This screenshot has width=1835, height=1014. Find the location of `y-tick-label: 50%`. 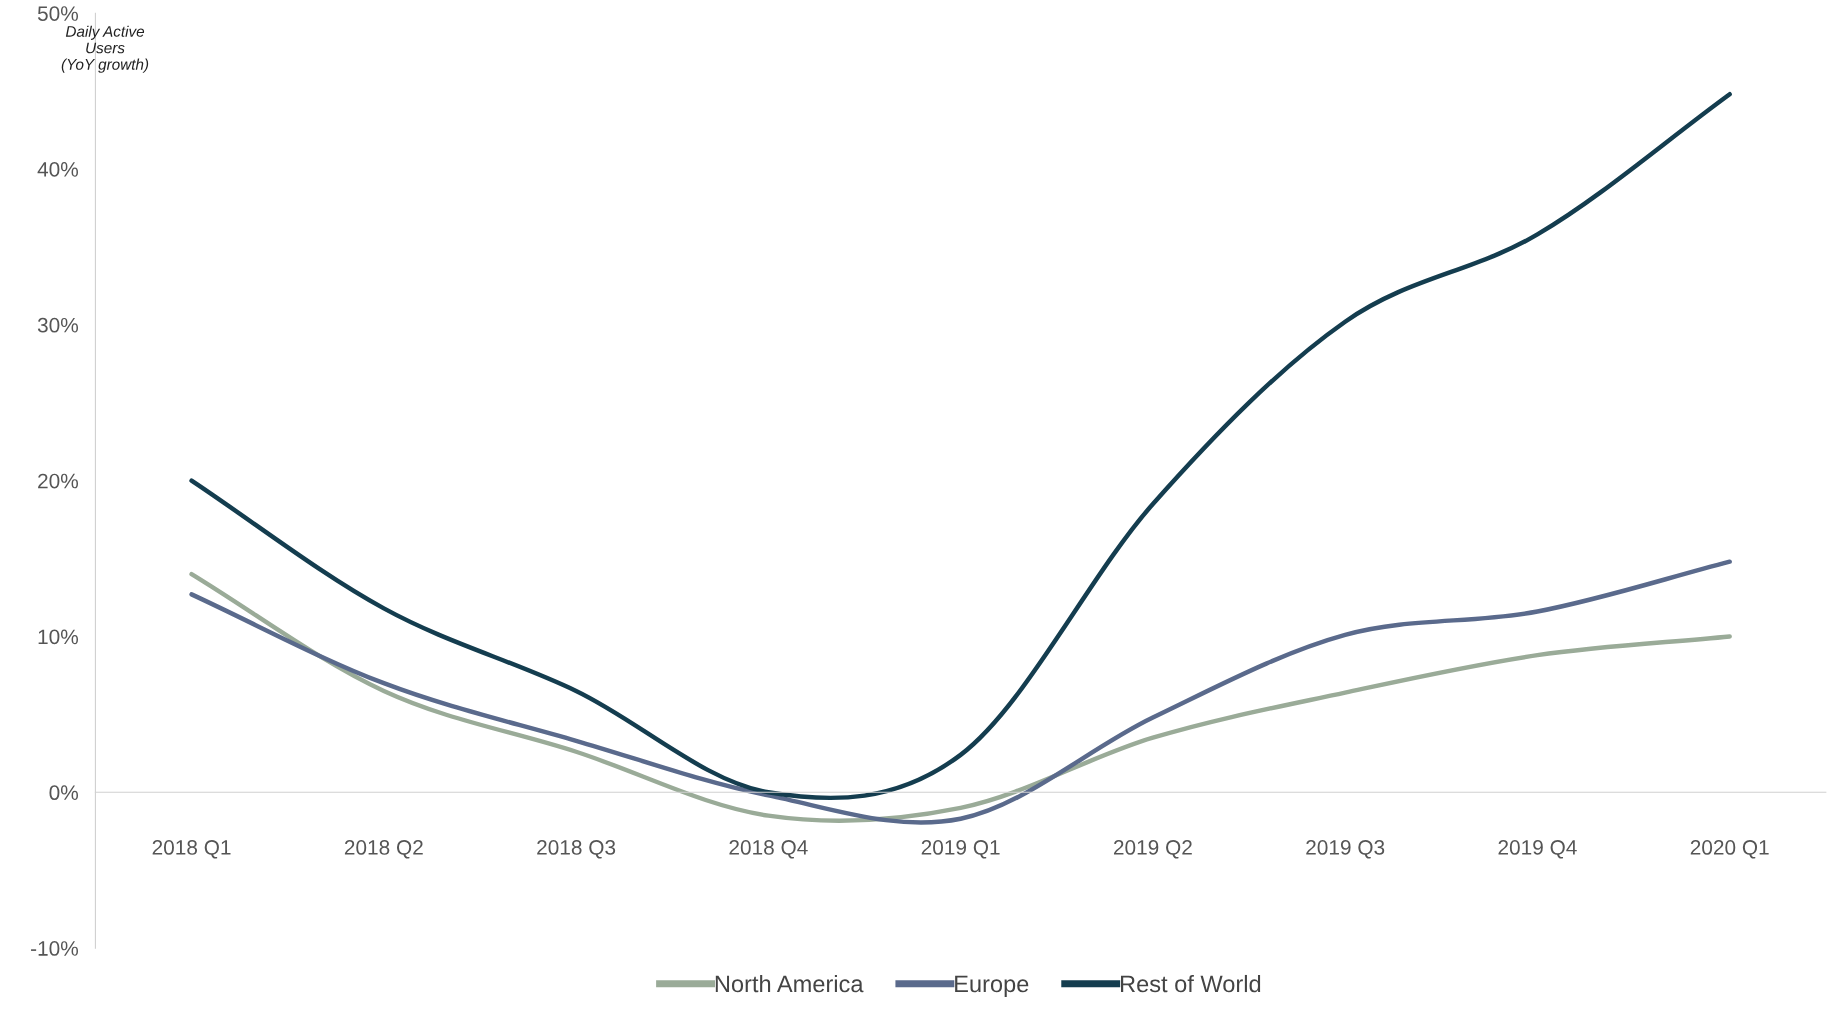

y-tick-label: 50% is located at coordinates (58, 13).